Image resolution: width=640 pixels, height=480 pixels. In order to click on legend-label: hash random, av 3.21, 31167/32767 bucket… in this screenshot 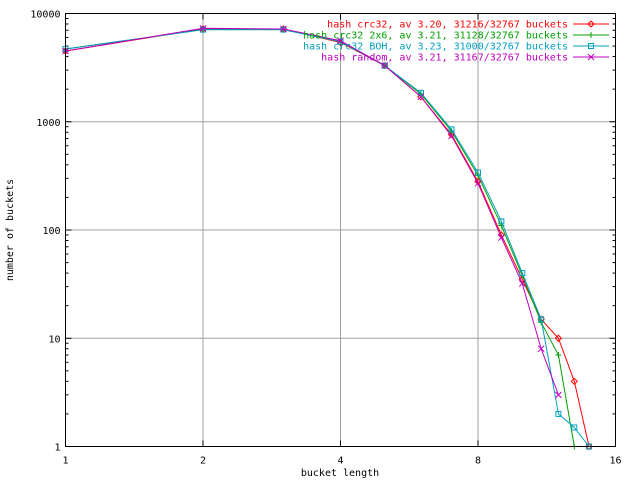, I will do `click(444, 58)`.